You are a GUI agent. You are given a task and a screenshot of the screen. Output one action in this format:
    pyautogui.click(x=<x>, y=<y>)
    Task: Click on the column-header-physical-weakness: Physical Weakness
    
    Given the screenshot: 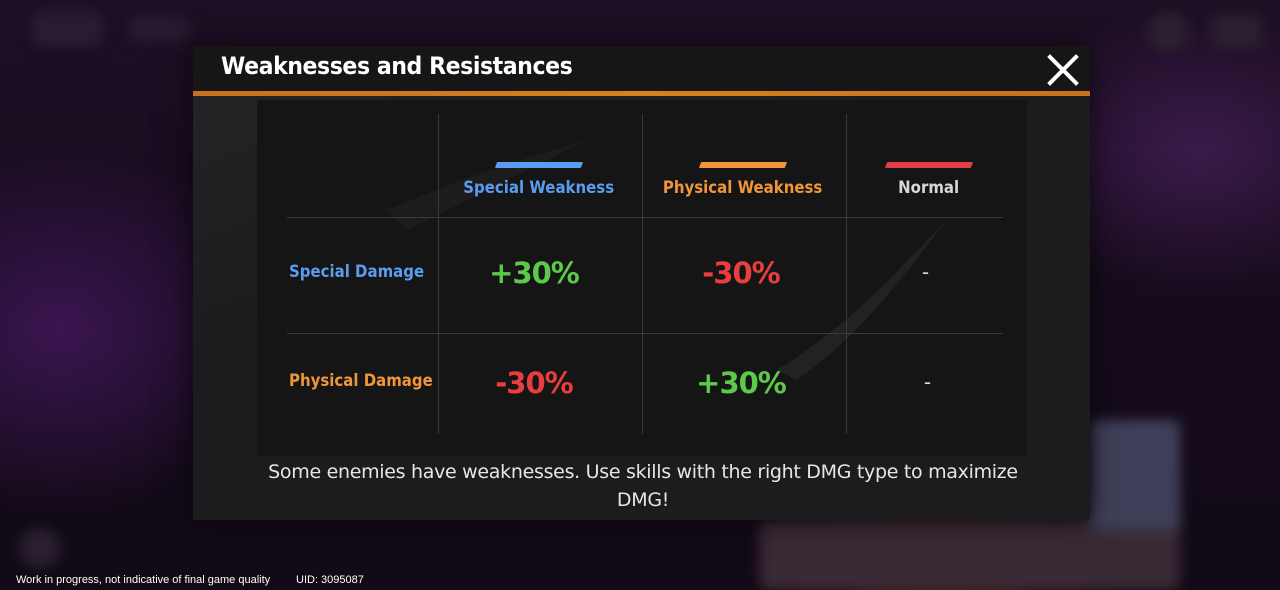 What is the action you would take?
    pyautogui.click(x=743, y=180)
    